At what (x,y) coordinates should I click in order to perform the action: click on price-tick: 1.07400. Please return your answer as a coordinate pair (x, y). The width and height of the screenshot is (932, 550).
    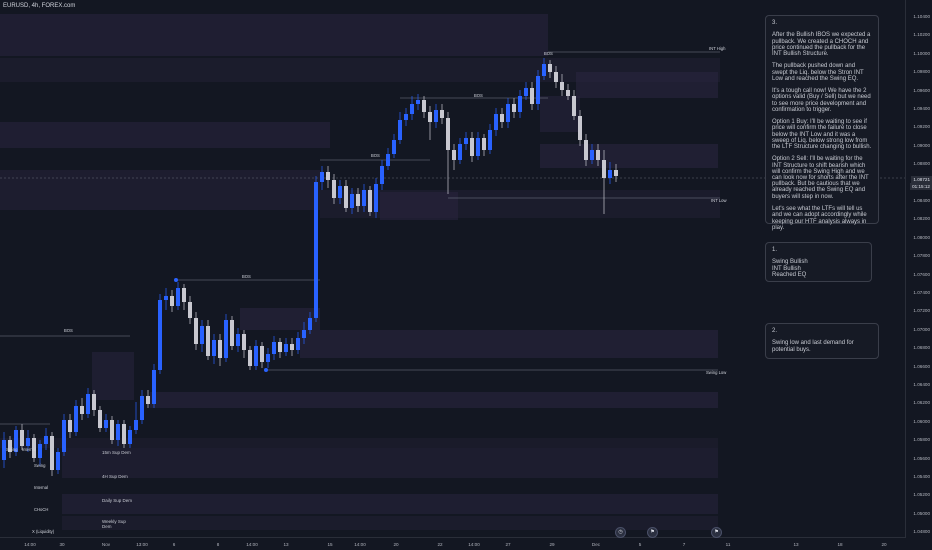
    Looking at the image, I should click on (921, 292).